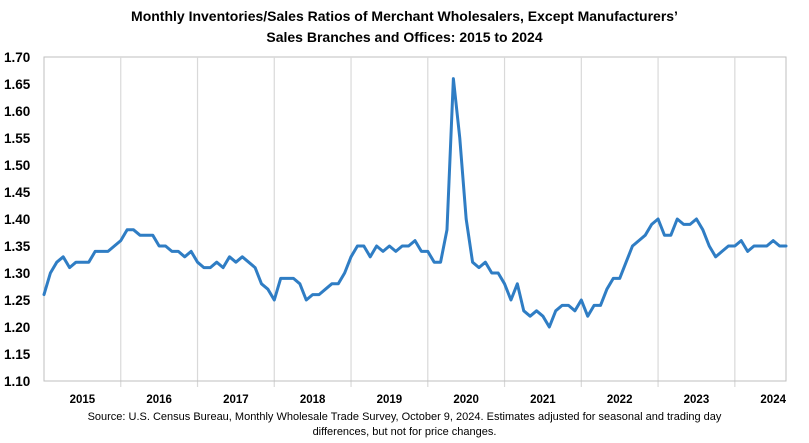 The height and width of the screenshot is (443, 809). Describe the element at coordinates (159, 400) in the screenshot. I see `x-tick-label: 2016` at that location.